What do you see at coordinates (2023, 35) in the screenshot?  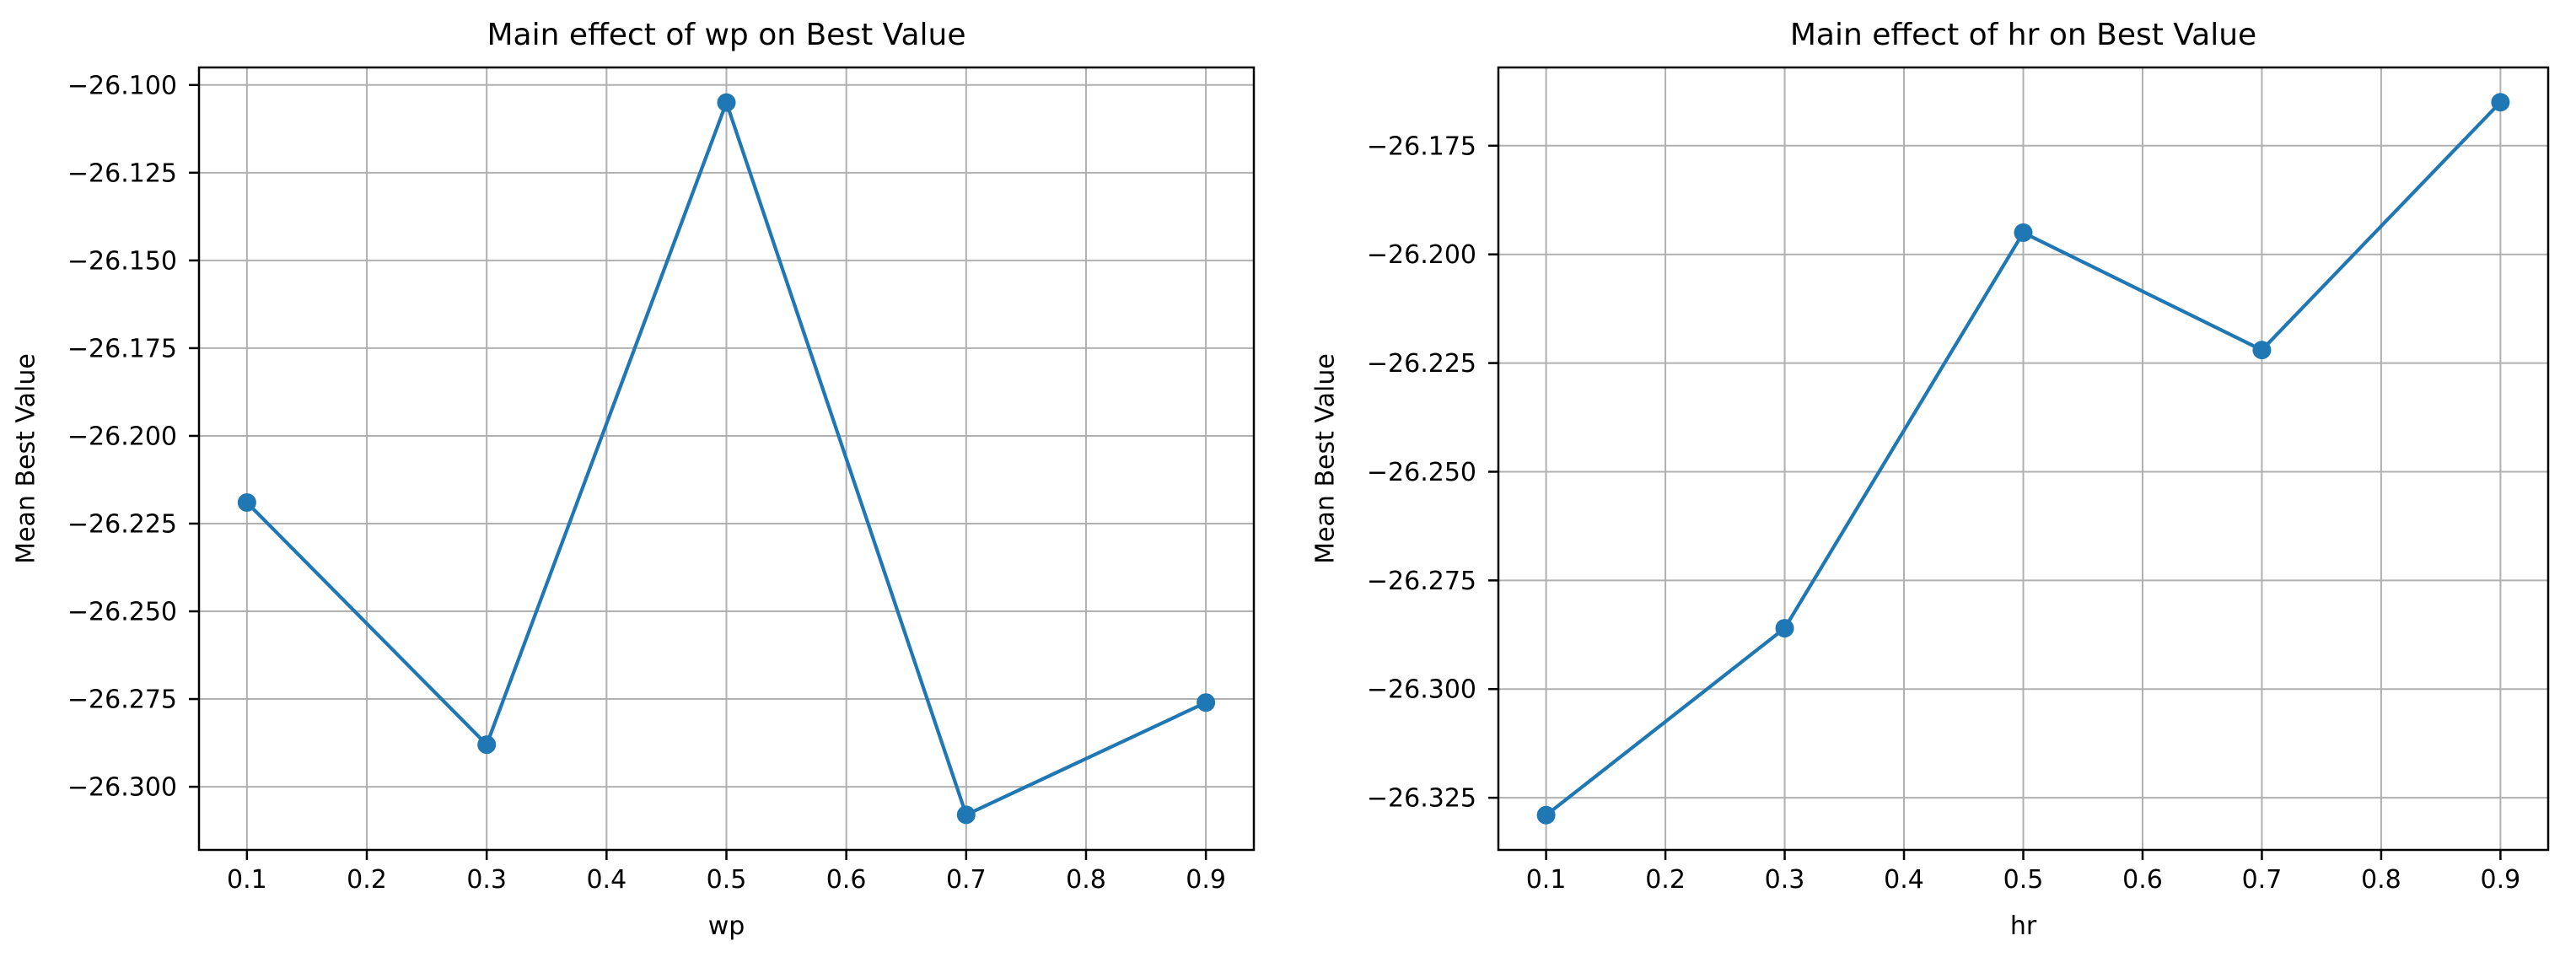 I see `chart-title: Main effect of hr on Best Value` at bounding box center [2023, 35].